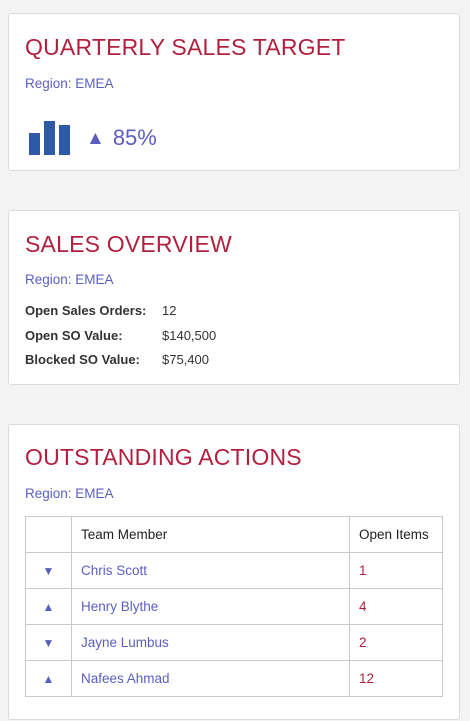  I want to click on table-row: ▲ Nafees Ahmad 12, so click(234, 678).